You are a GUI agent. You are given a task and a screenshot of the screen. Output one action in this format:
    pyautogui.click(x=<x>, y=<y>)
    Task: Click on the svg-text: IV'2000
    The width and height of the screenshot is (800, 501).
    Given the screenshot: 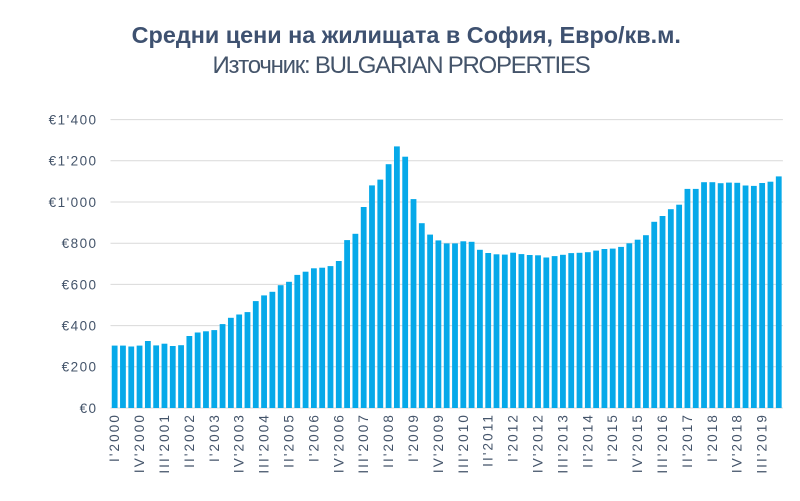 What is the action you would take?
    pyautogui.click(x=139, y=443)
    